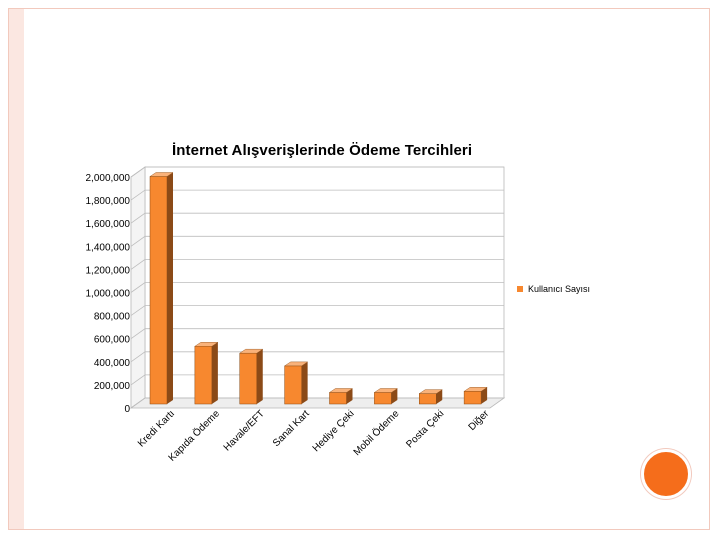 This screenshot has height=540, width=720. I want to click on y-tick-label: 600,000, so click(112, 340).